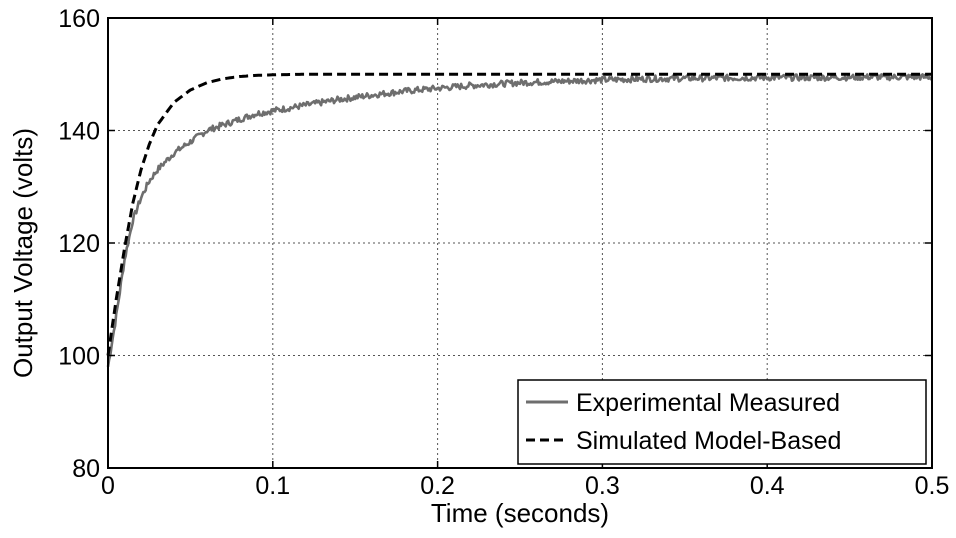 Image resolution: width=956 pixels, height=538 pixels. What do you see at coordinates (767, 486) in the screenshot?
I see `x-tick-label-4: 0.4` at bounding box center [767, 486].